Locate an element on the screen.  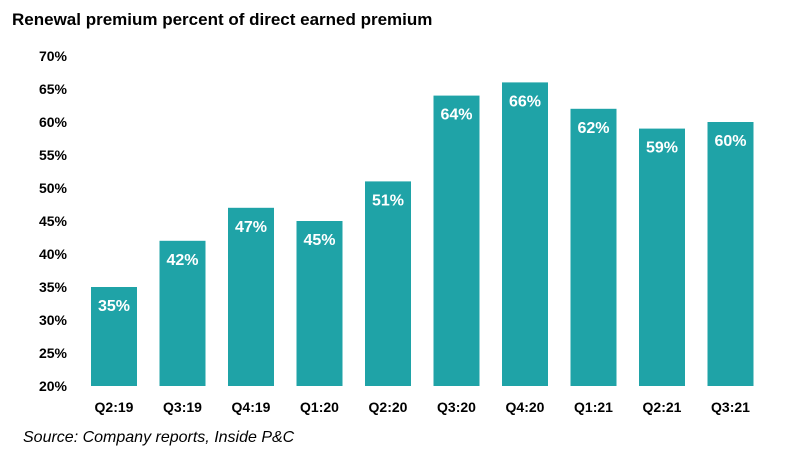
y-tick-label: 35% is located at coordinates (53, 287).